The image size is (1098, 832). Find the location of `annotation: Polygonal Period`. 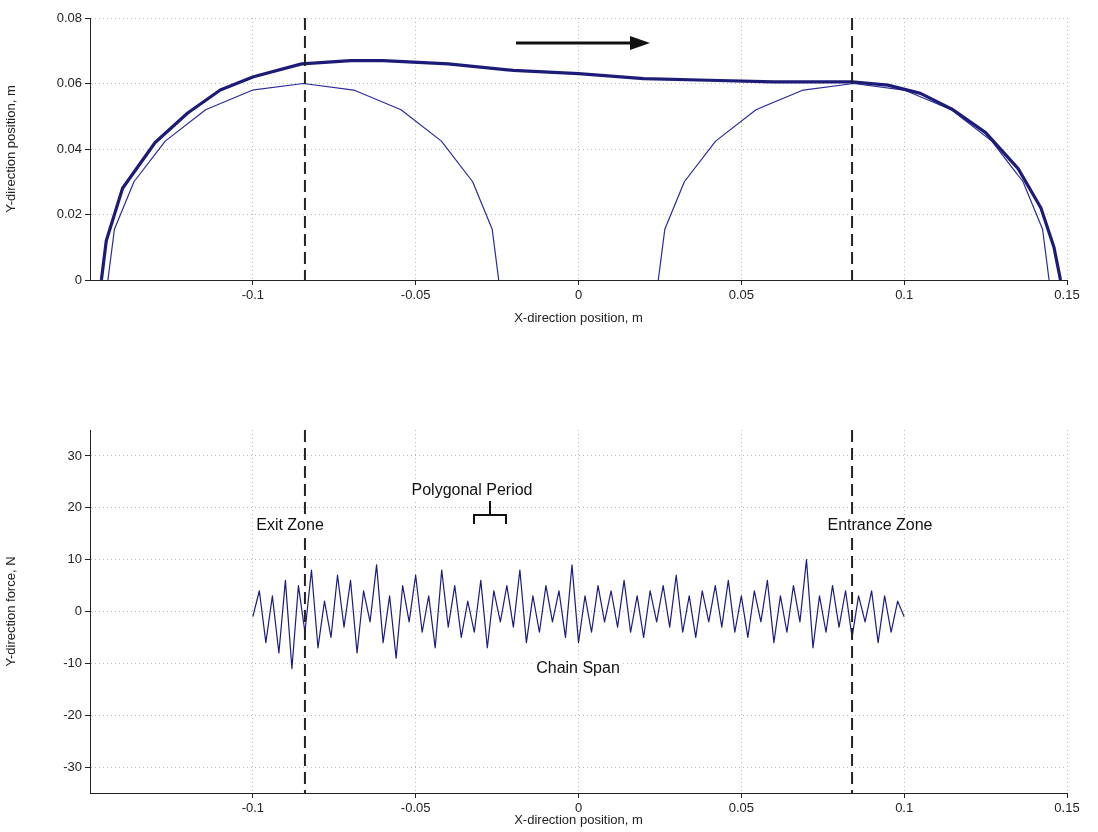

annotation: Polygonal Period is located at coordinates (472, 490).